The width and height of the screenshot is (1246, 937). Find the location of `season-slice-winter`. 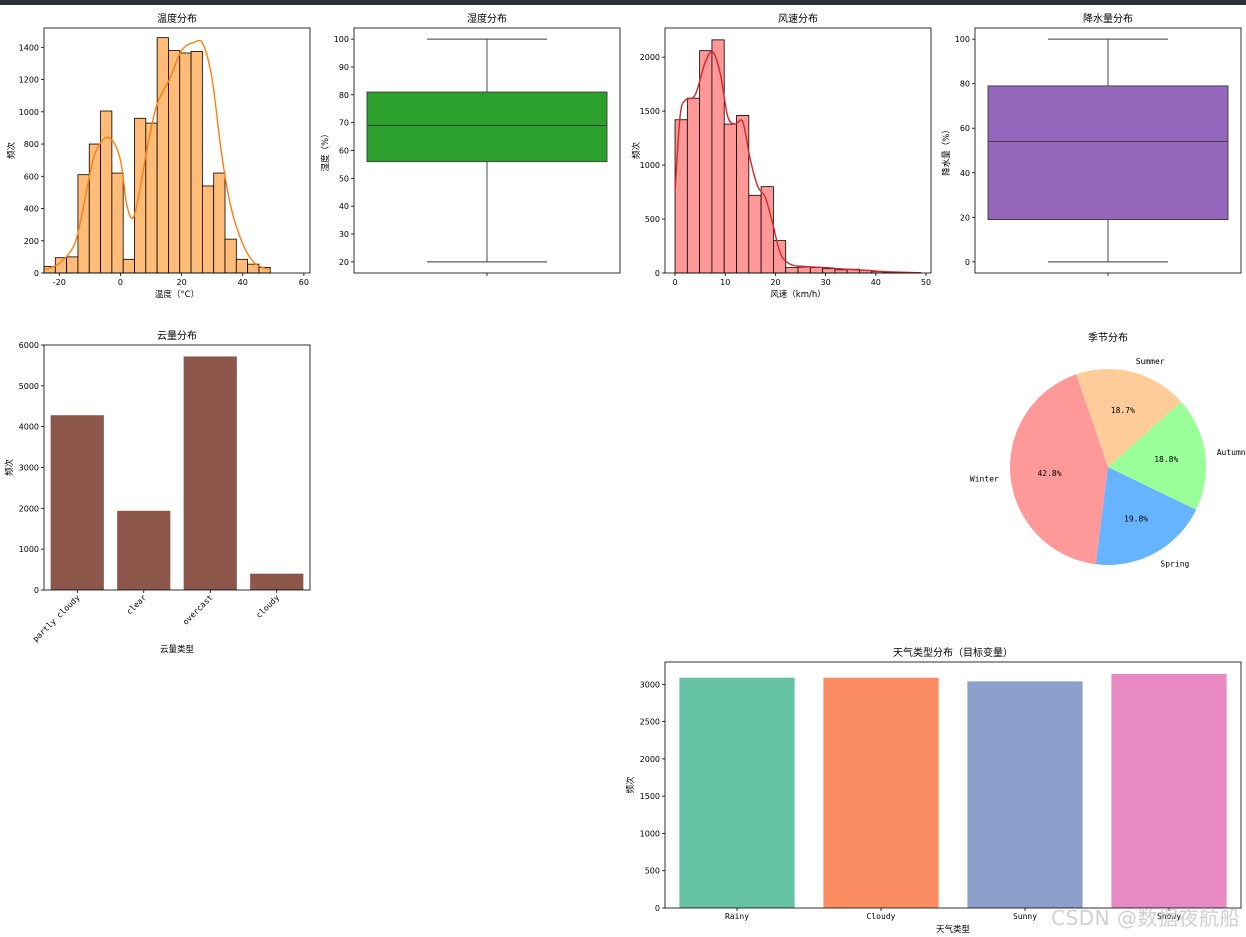

season-slice-winter is located at coordinates (1059, 469).